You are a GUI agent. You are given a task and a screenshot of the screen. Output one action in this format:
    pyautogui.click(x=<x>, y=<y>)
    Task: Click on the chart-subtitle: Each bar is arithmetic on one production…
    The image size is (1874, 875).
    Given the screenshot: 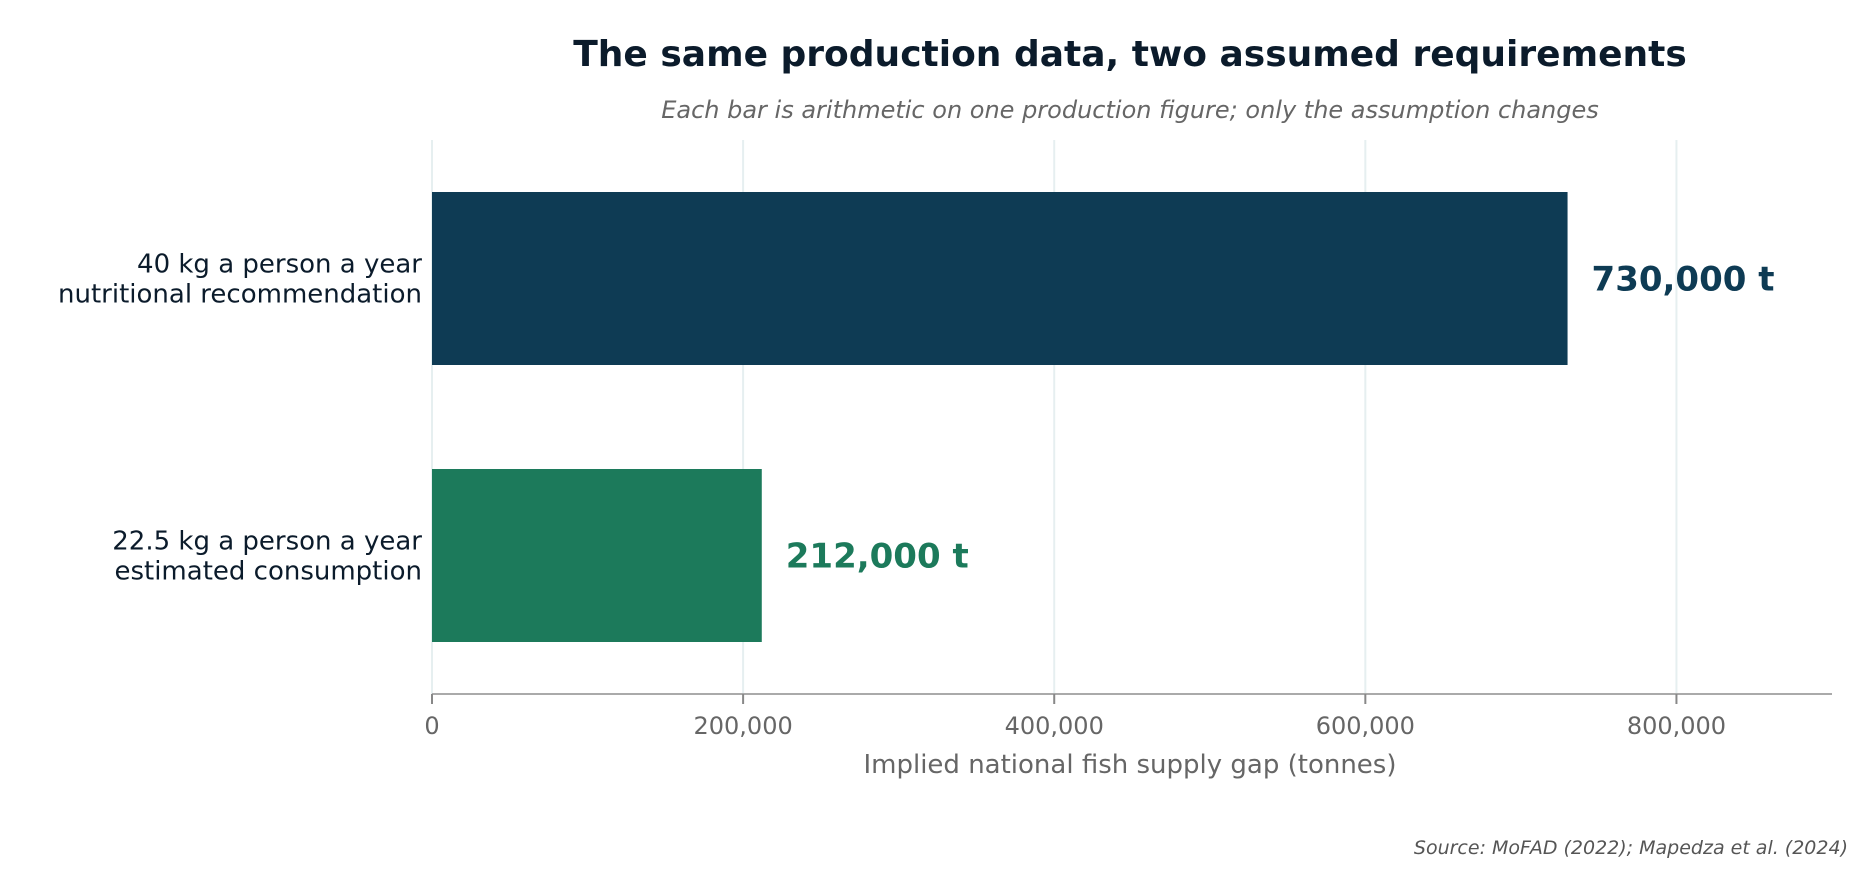 What is the action you would take?
    pyautogui.click(x=1130, y=110)
    